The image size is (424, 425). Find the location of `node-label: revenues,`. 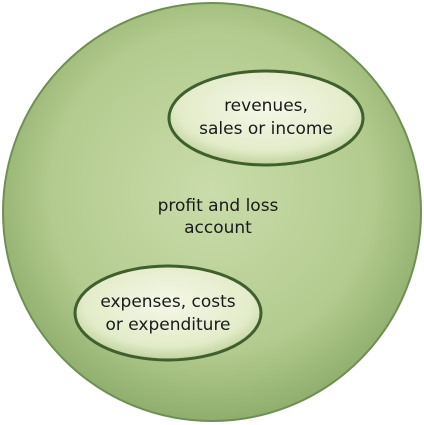

node-label: revenues, is located at coordinates (266, 106).